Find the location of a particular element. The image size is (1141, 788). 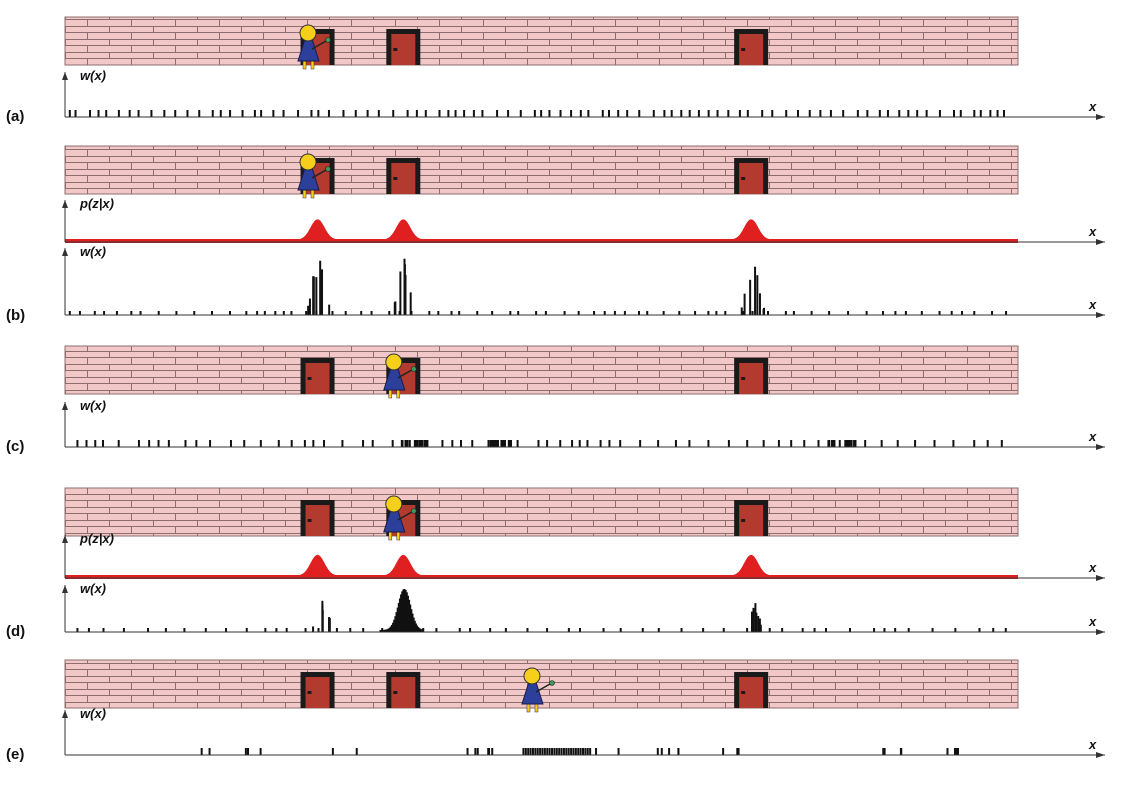

robot-icon is located at coordinates (400, 376).